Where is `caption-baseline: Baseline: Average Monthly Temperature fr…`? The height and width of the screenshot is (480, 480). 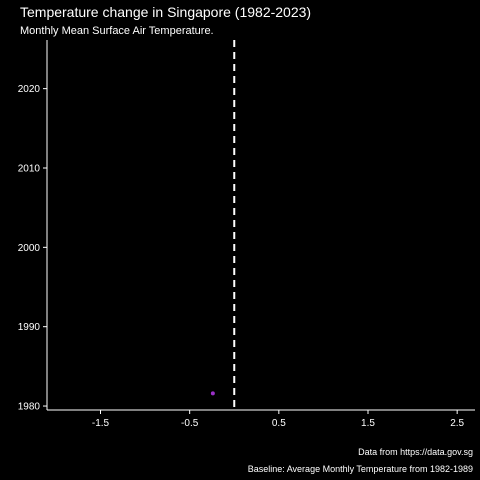
caption-baseline: Baseline: Average Monthly Temperature fr… is located at coordinates (360, 469).